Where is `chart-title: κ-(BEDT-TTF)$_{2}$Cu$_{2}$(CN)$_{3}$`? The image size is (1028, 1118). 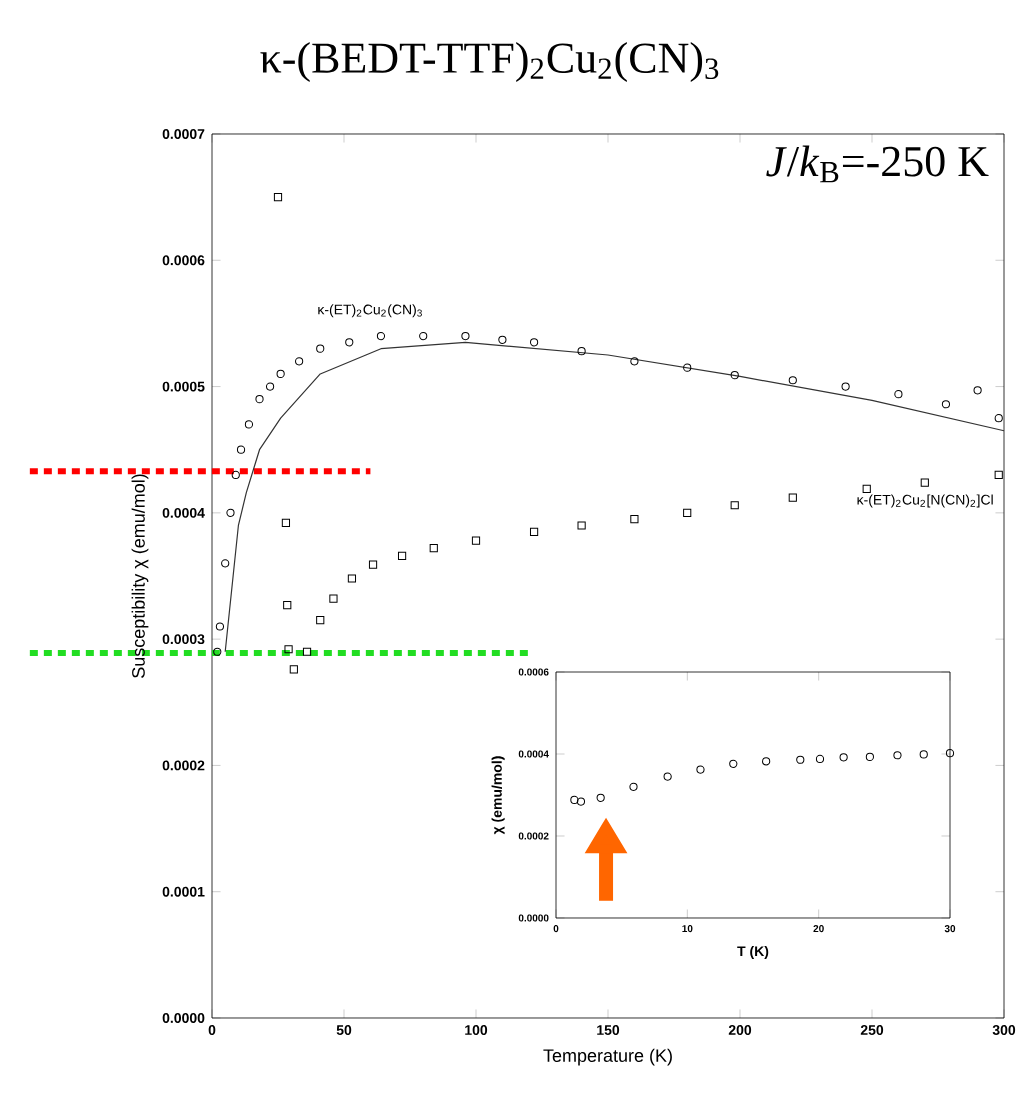 chart-title: κ-(BEDT-TTF)$_{2}$Cu$_{2}$(CN)$_{3}$ is located at coordinates (489, 62).